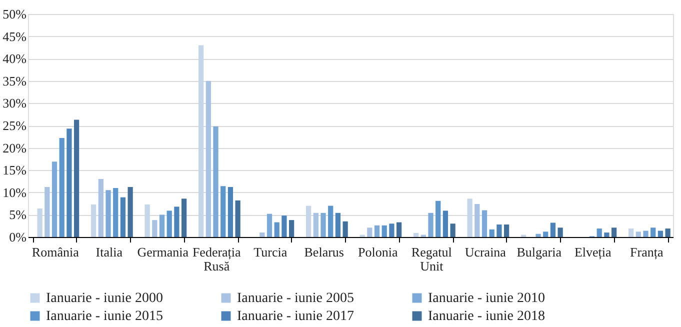 Image resolution: width=681 pixels, height=327 pixels. I want to click on legend-label: Ianuarie - iunie 2018, so click(487, 316).